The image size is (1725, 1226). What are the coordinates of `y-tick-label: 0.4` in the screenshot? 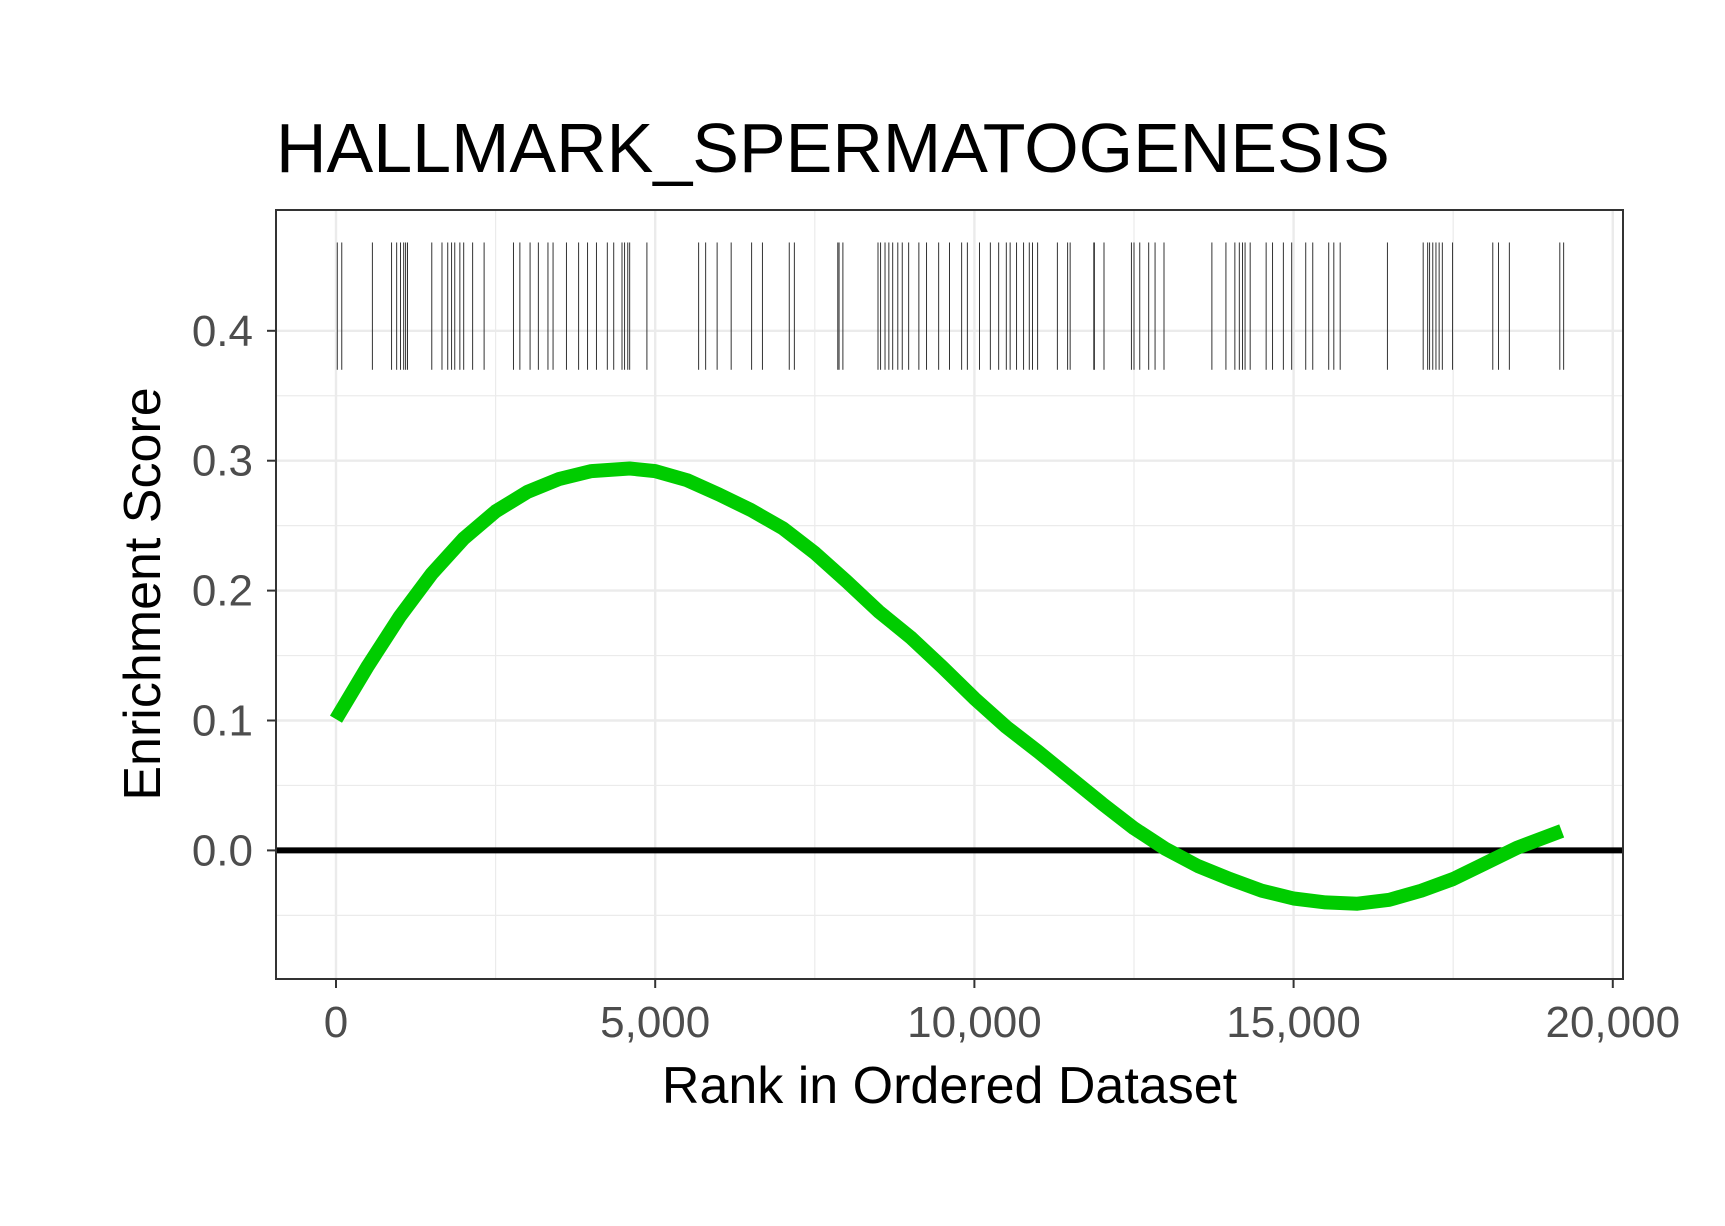 It's located at (222, 331).